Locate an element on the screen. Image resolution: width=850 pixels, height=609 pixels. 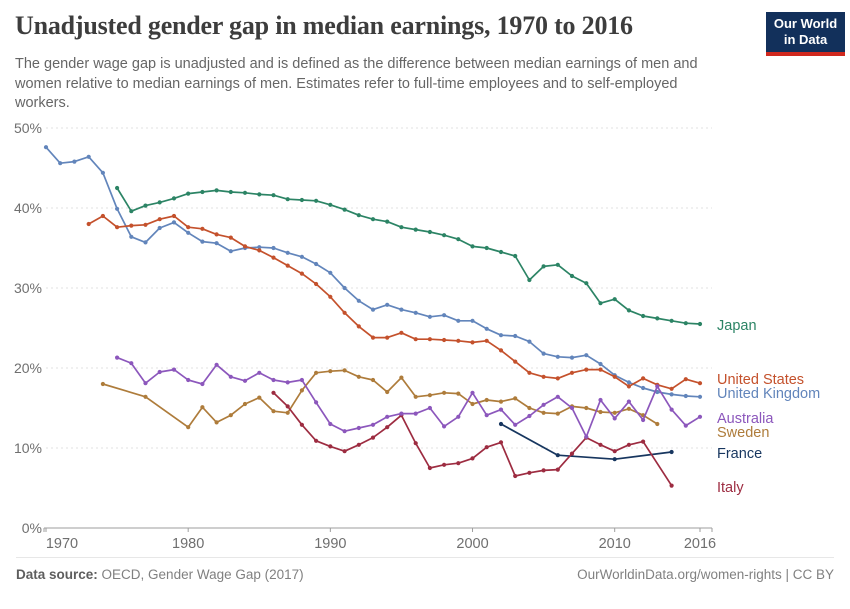
series-label-sweden: Sweden is located at coordinates (743, 433).